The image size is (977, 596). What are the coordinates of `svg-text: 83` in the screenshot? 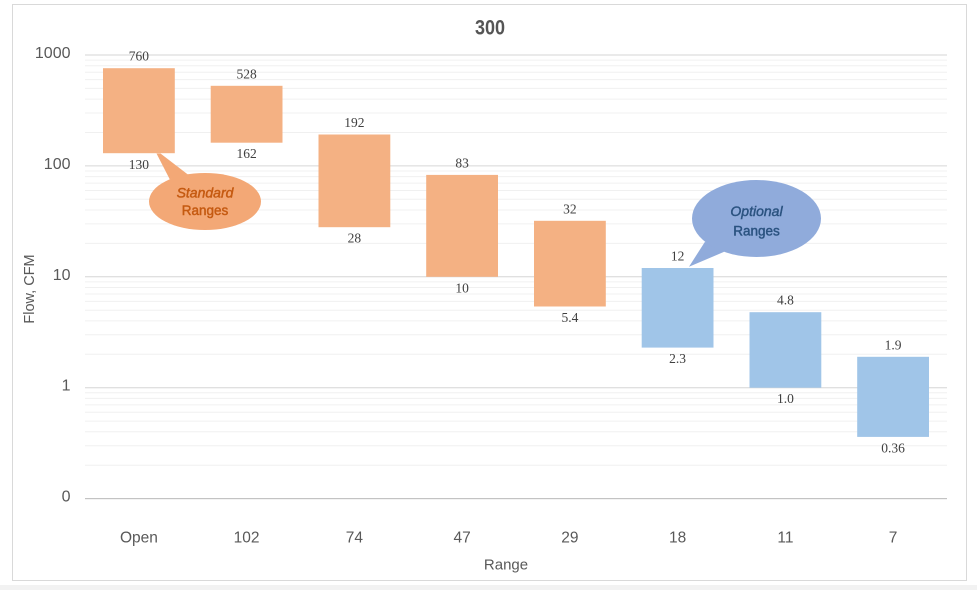 It's located at (462, 162).